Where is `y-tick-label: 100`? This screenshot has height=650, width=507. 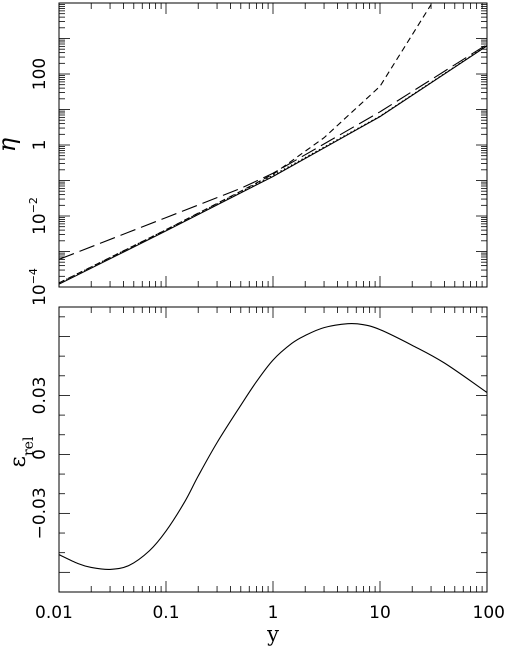
y-tick-label: 100 is located at coordinates (40, 74).